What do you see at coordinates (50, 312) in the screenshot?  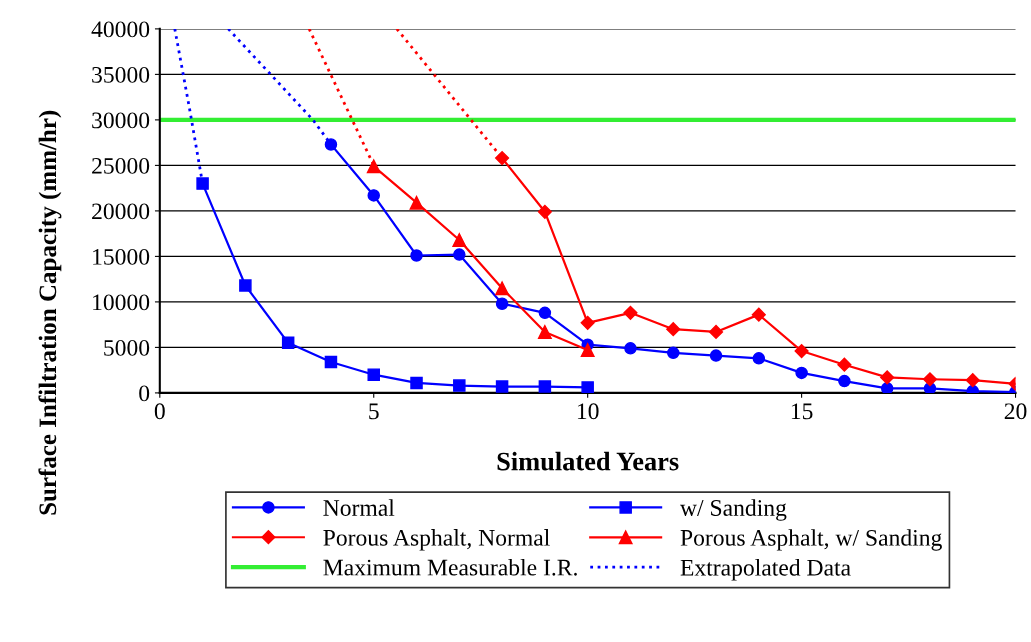 I see `y-axis-title: Surface Infiltration Capacity (mm/hr)` at bounding box center [50, 312].